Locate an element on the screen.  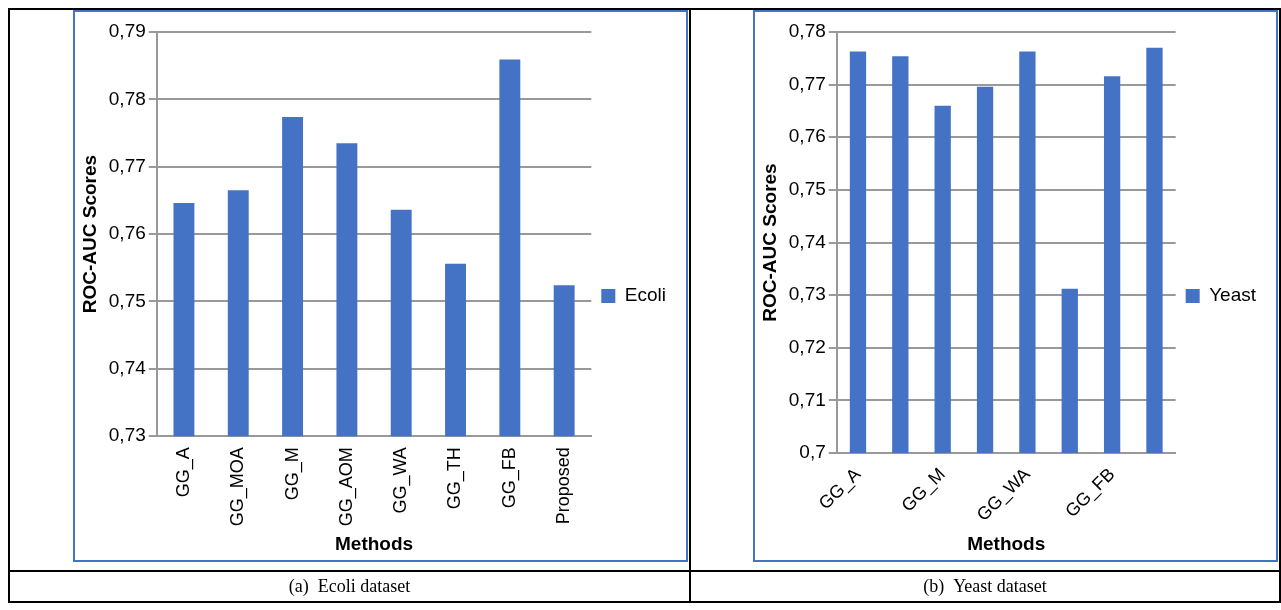
x-tick-label: GG_FB is located at coordinates (509, 478).